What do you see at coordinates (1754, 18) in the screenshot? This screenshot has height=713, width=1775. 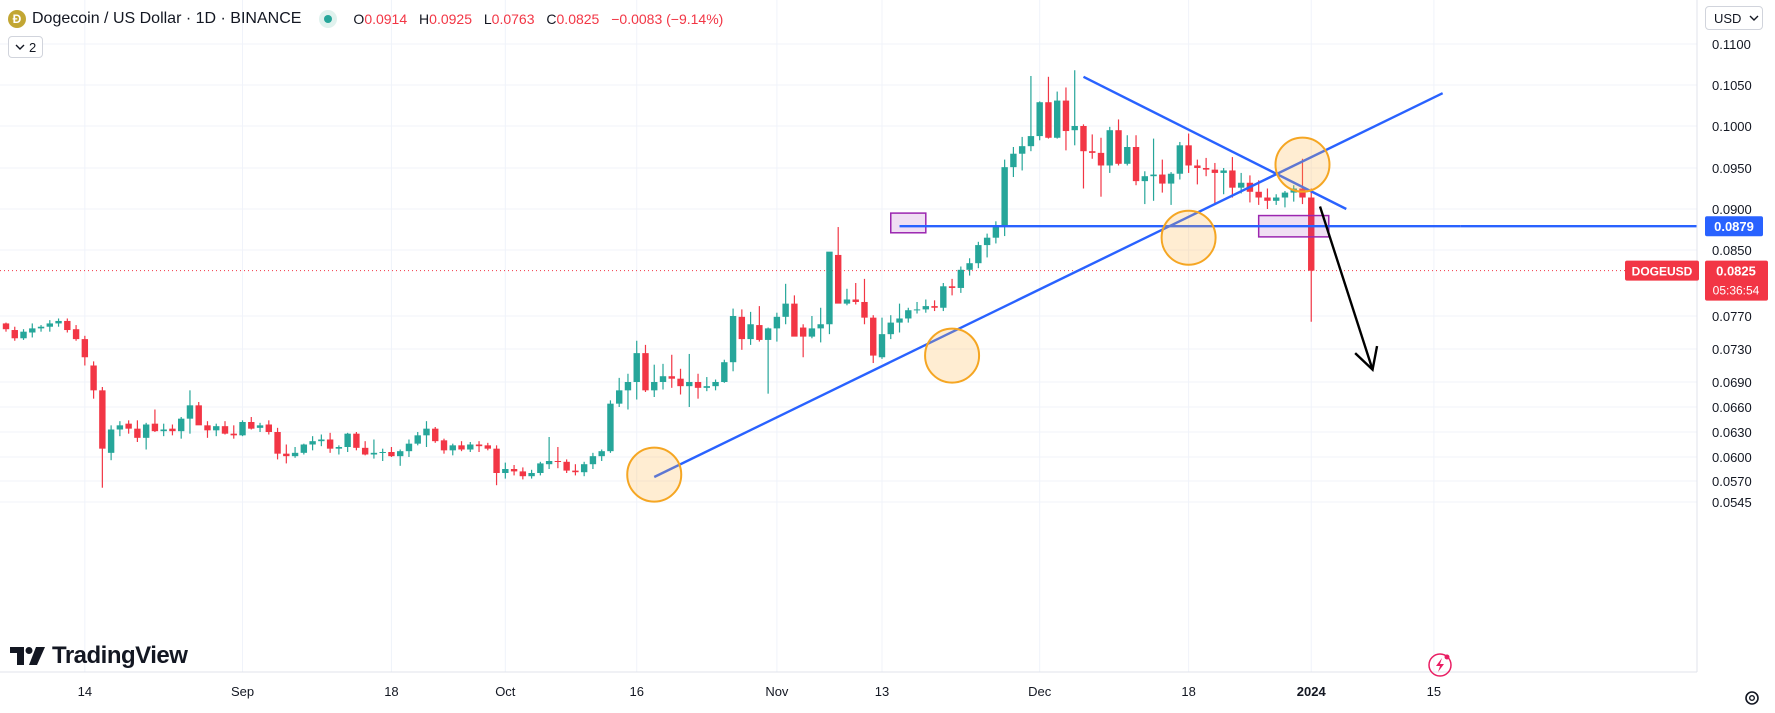 I see `chevron-down-icon` at bounding box center [1754, 18].